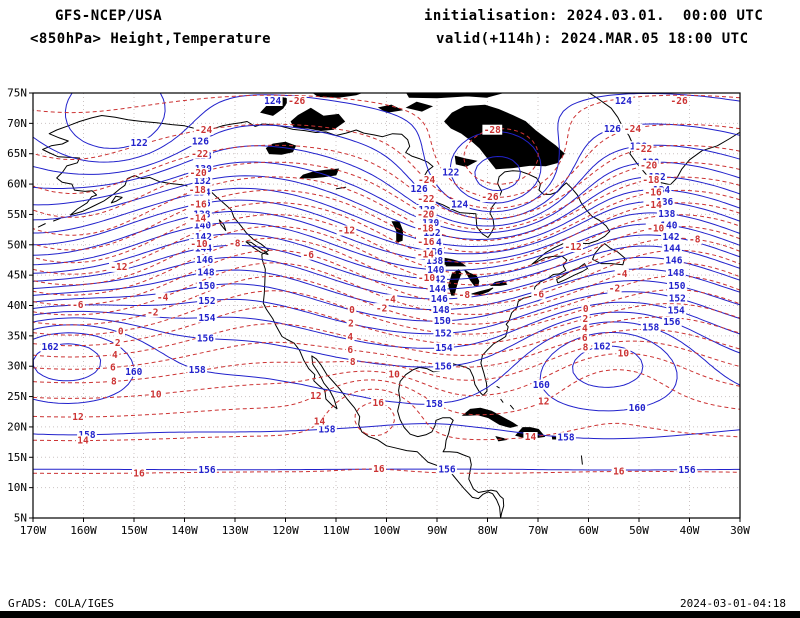 The width and height of the screenshot is (800, 618). Describe the element at coordinates (285, 530) in the screenshot. I see `lon-tick-label: 120W` at that location.